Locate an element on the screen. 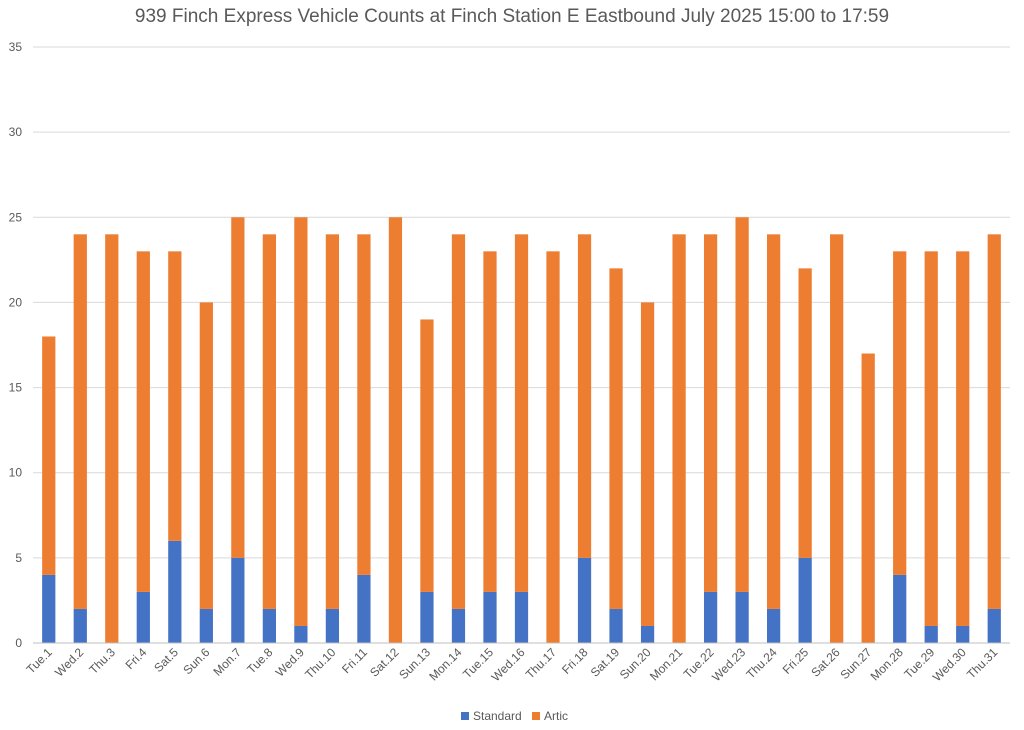 This screenshot has height=730, width=1024. y-tick-label: 10 is located at coordinates (16, 473).